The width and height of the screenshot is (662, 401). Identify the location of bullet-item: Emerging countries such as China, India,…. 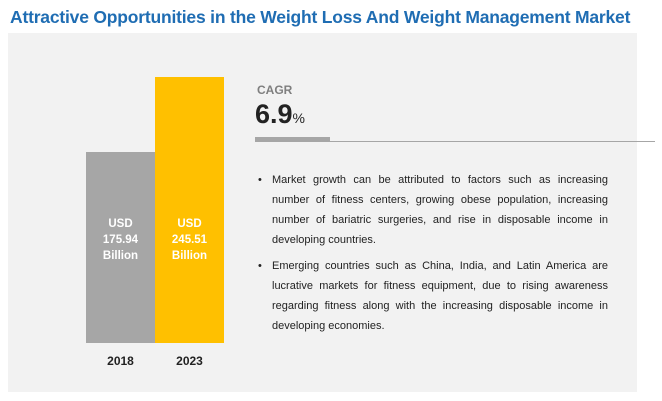
(433, 296).